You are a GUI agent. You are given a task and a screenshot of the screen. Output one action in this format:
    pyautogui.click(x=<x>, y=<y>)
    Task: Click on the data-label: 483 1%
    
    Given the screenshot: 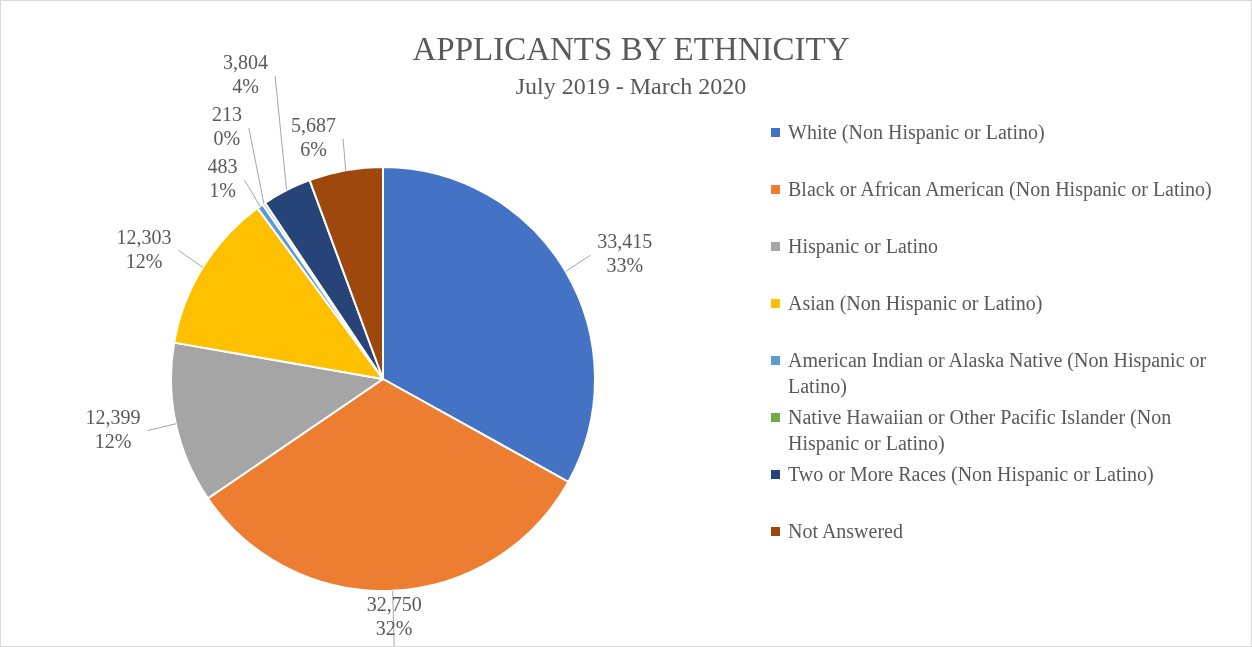 What is the action you would take?
    pyautogui.click(x=222, y=178)
    